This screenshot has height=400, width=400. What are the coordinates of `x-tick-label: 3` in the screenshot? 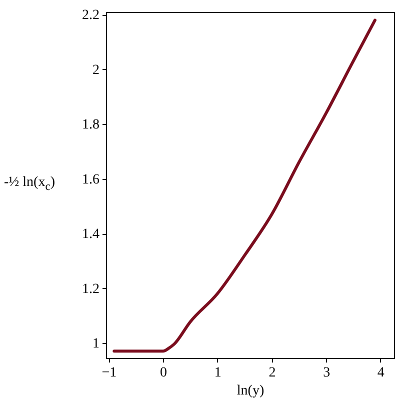 It's located at (326, 373).